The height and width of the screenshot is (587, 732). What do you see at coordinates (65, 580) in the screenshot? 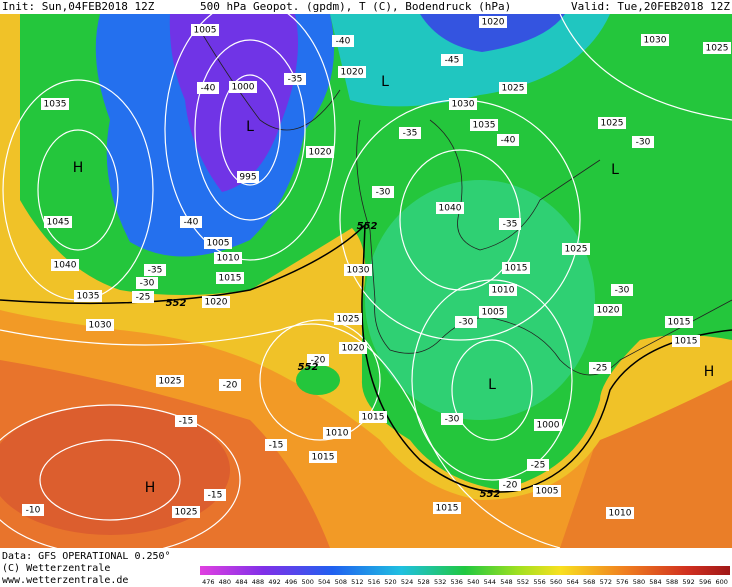
I see `website: www.wetterzentrale.de` at bounding box center [65, 580].